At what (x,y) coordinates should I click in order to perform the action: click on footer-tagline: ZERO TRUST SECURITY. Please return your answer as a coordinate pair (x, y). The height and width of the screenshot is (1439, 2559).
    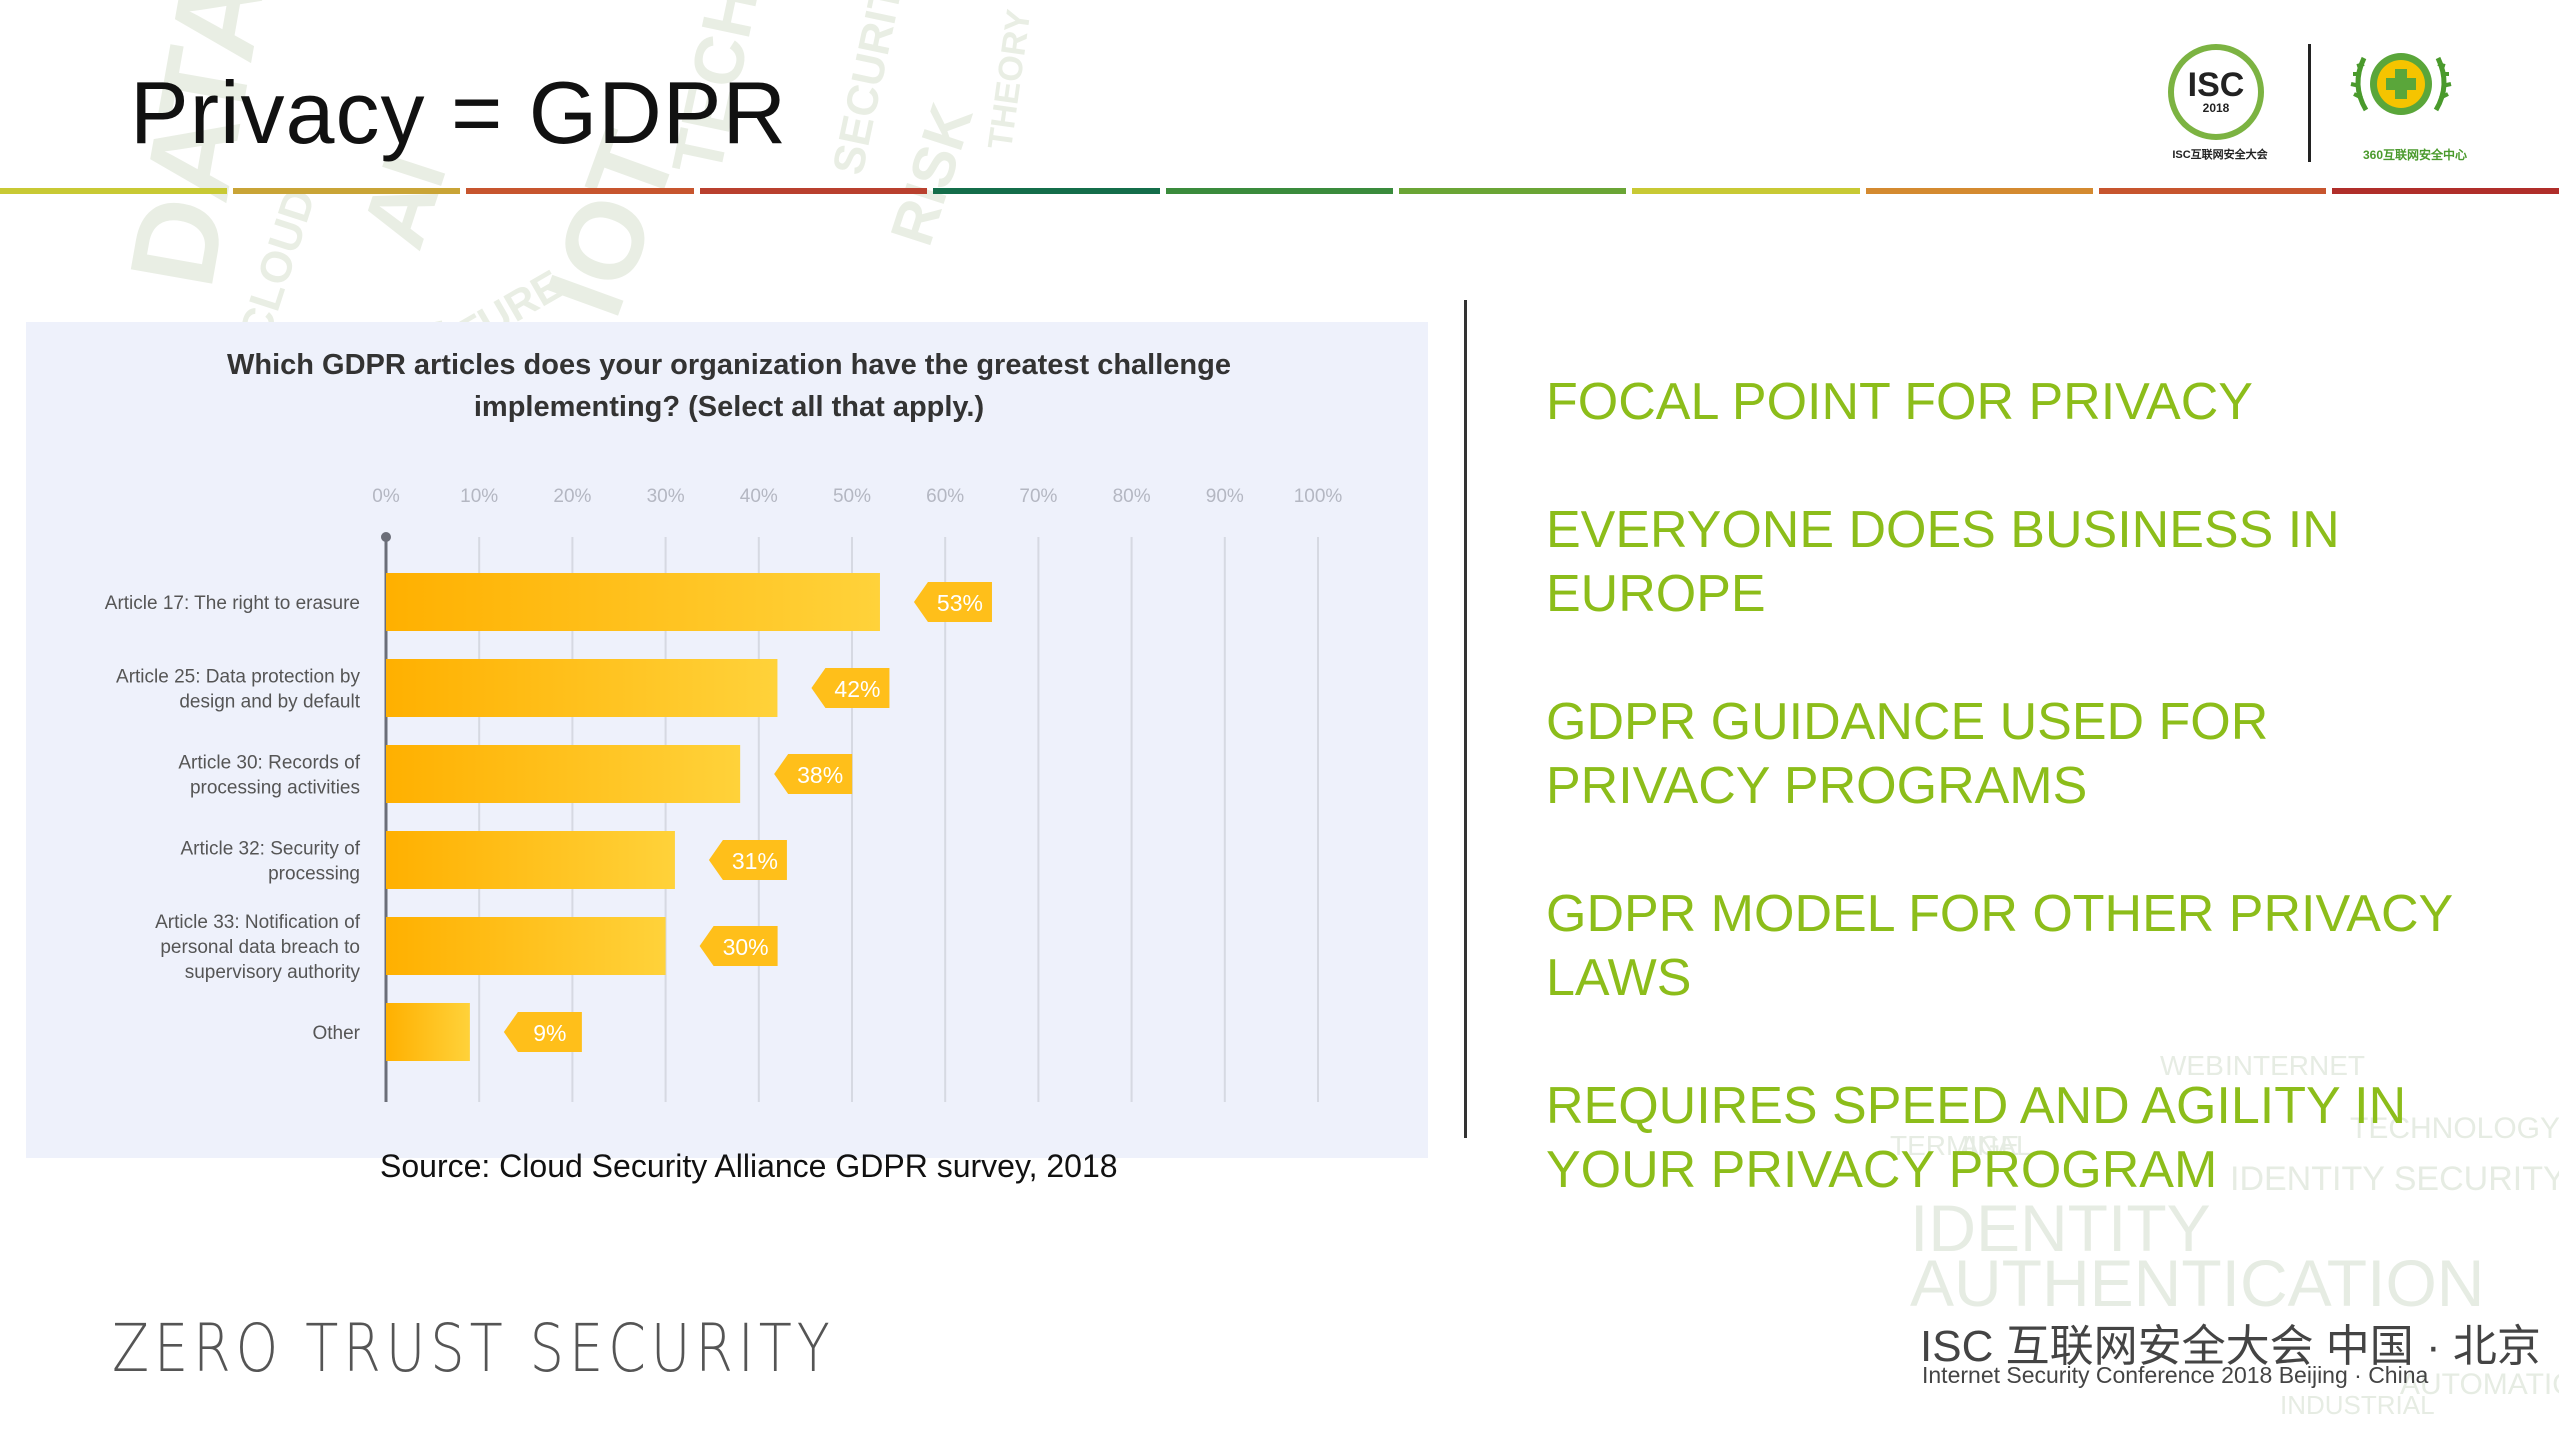
    Looking at the image, I should click on (473, 1348).